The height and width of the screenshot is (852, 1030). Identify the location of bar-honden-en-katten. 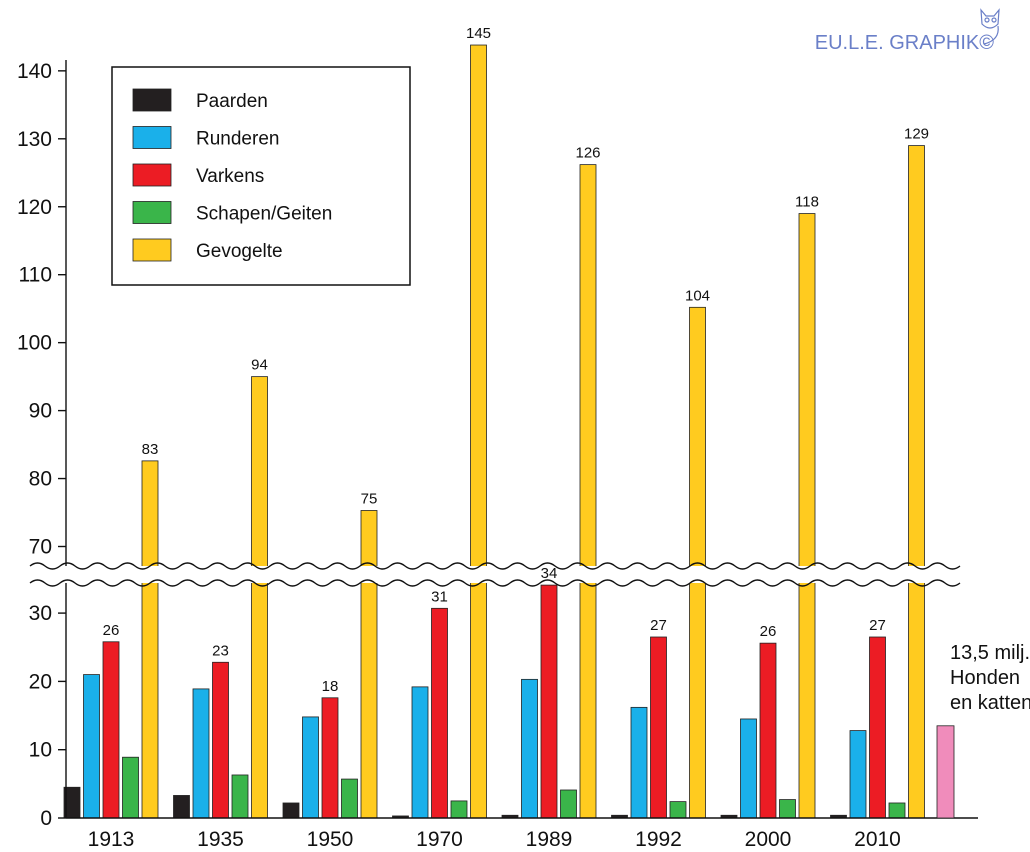
(945, 772).